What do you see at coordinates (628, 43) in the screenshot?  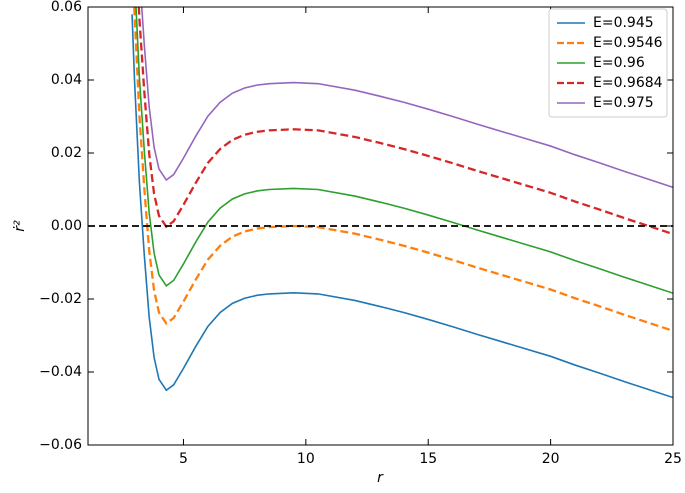 I see `legend-label: E=0.9546` at bounding box center [628, 43].